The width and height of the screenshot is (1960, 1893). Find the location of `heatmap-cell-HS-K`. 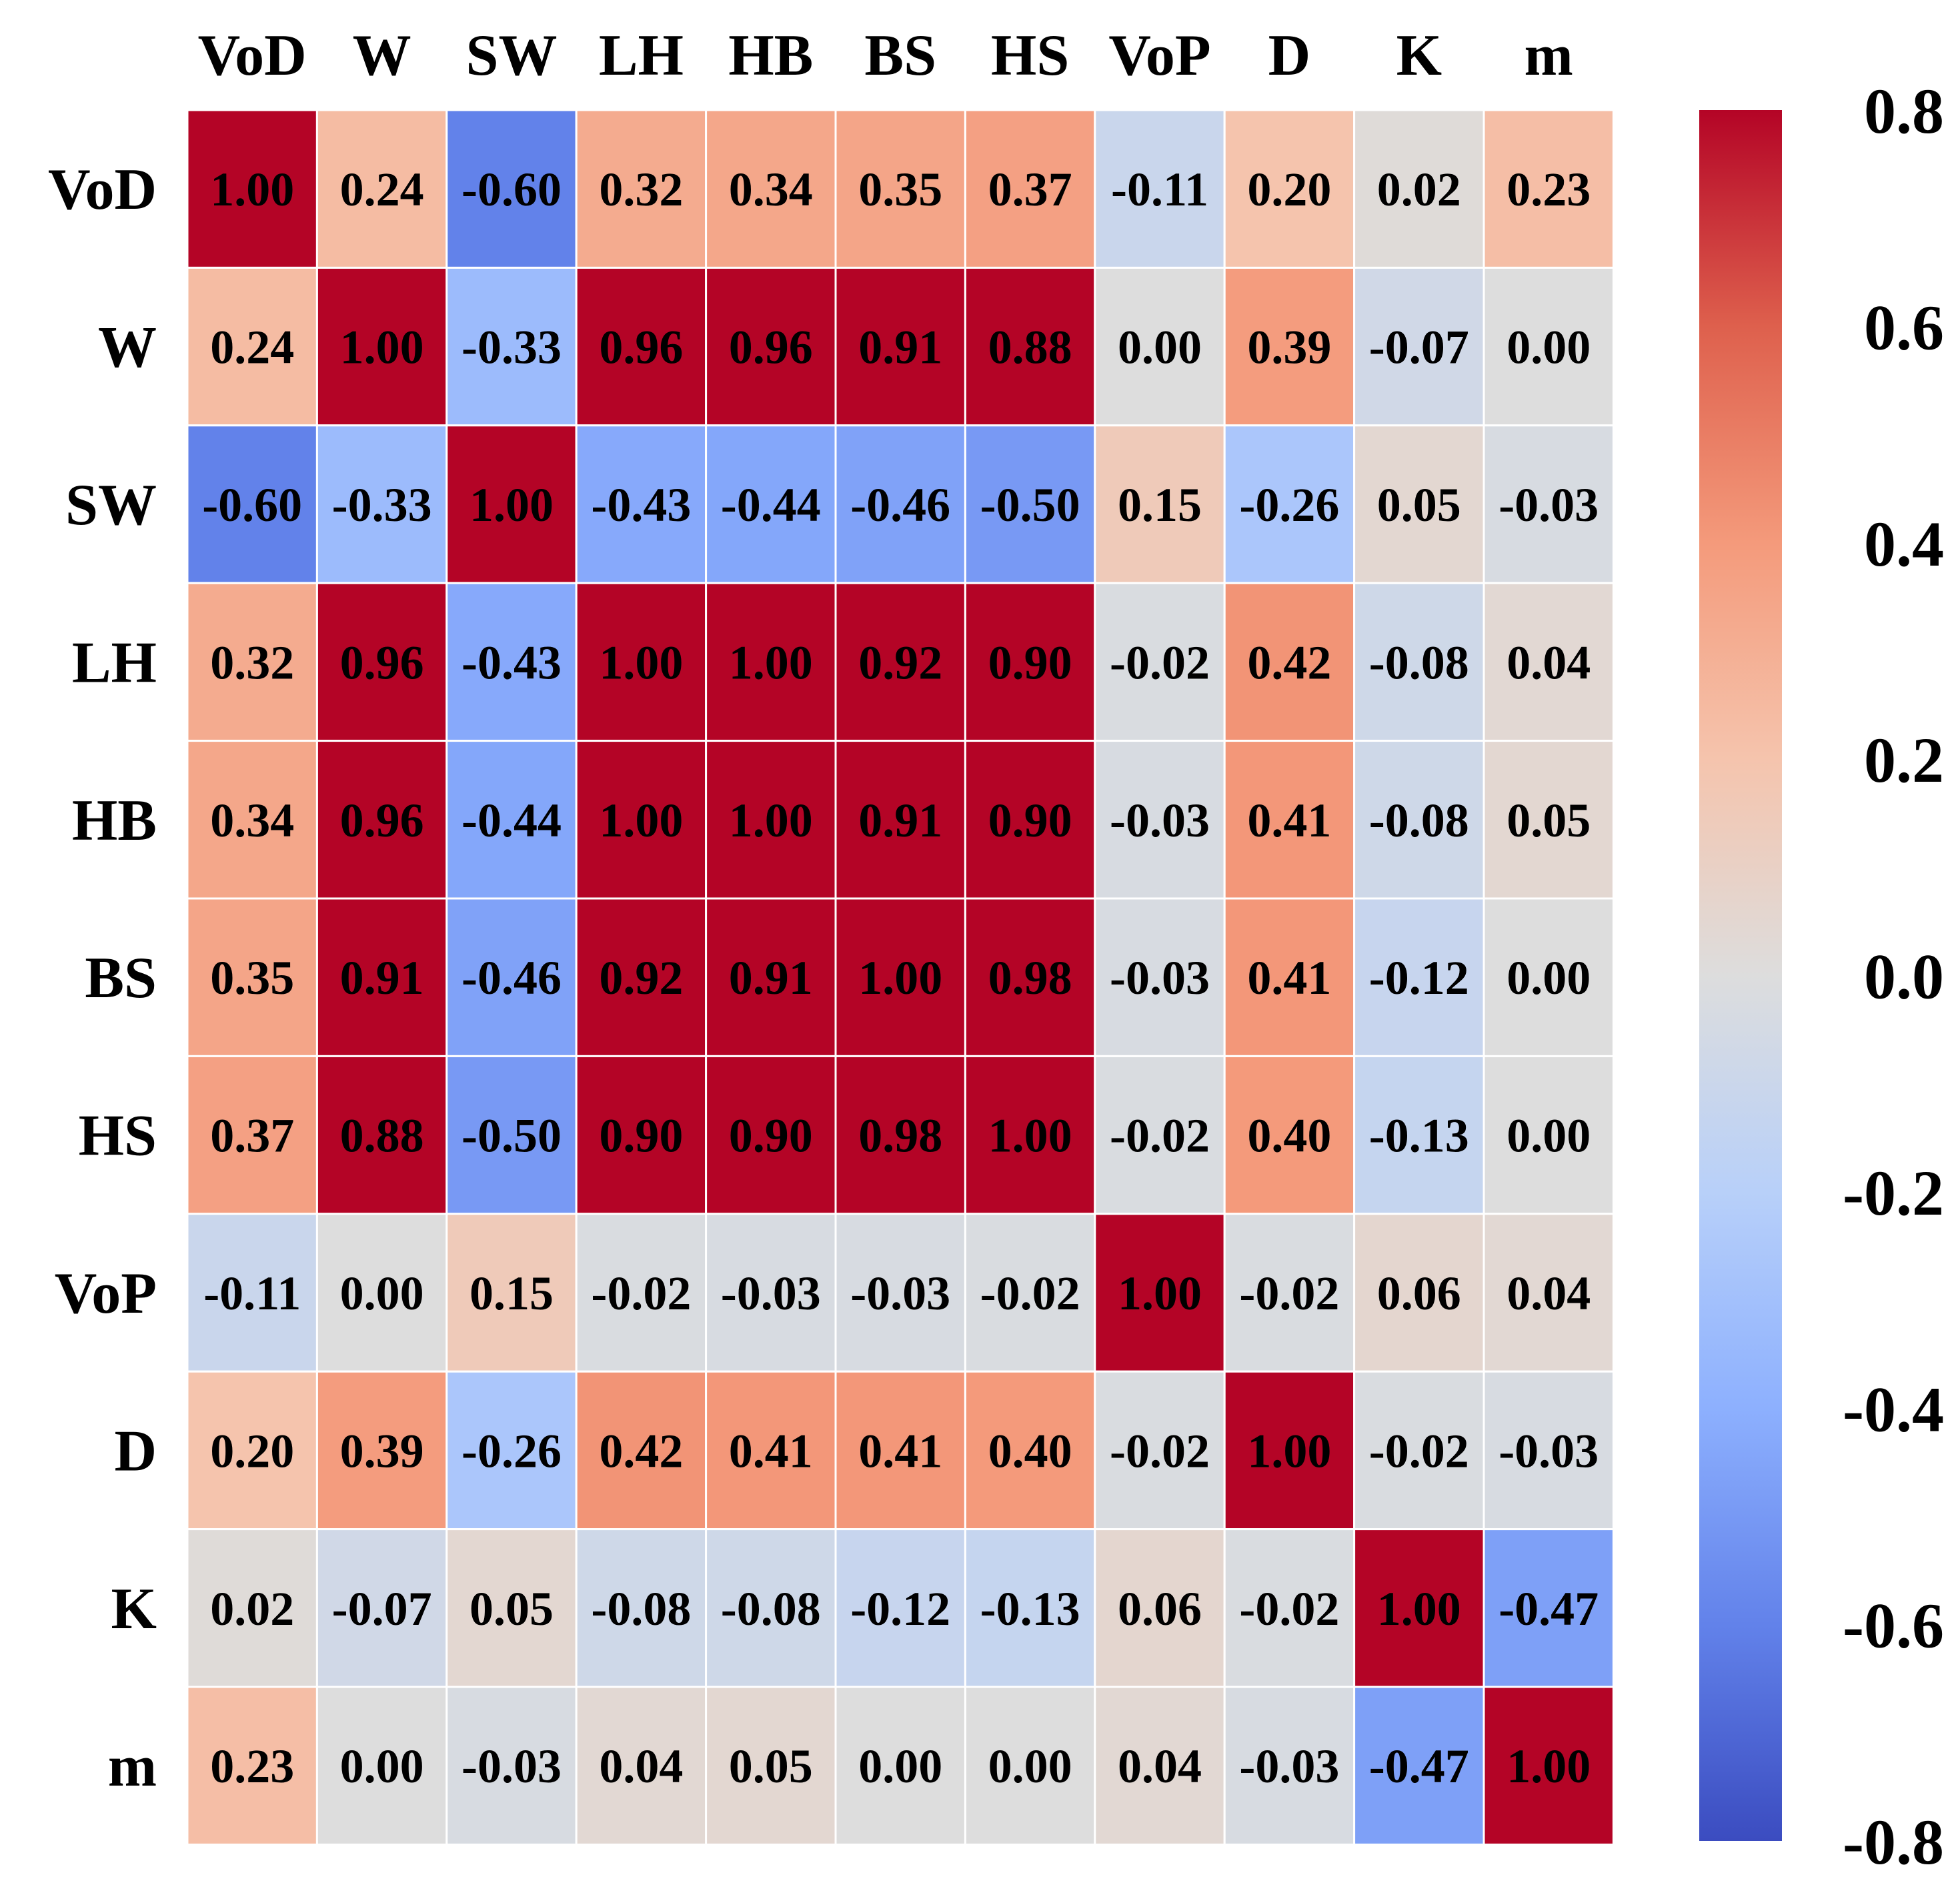

heatmap-cell-HS-K is located at coordinates (1419, 1135).